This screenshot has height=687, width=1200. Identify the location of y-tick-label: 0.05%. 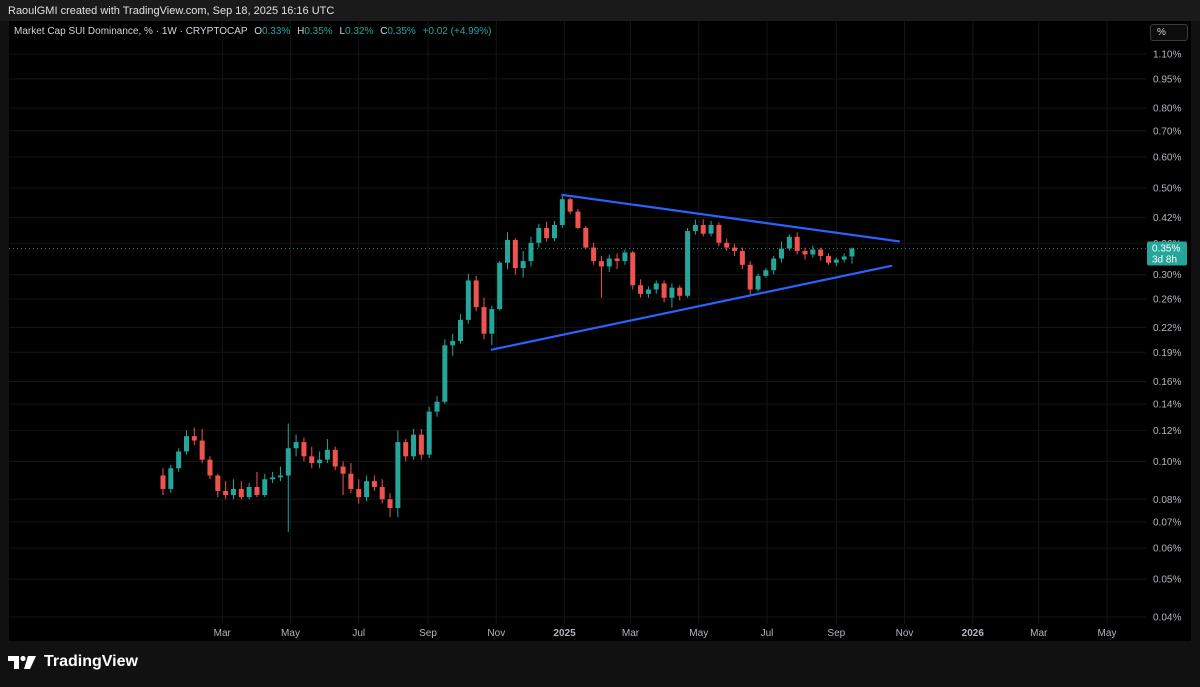
(1167, 580).